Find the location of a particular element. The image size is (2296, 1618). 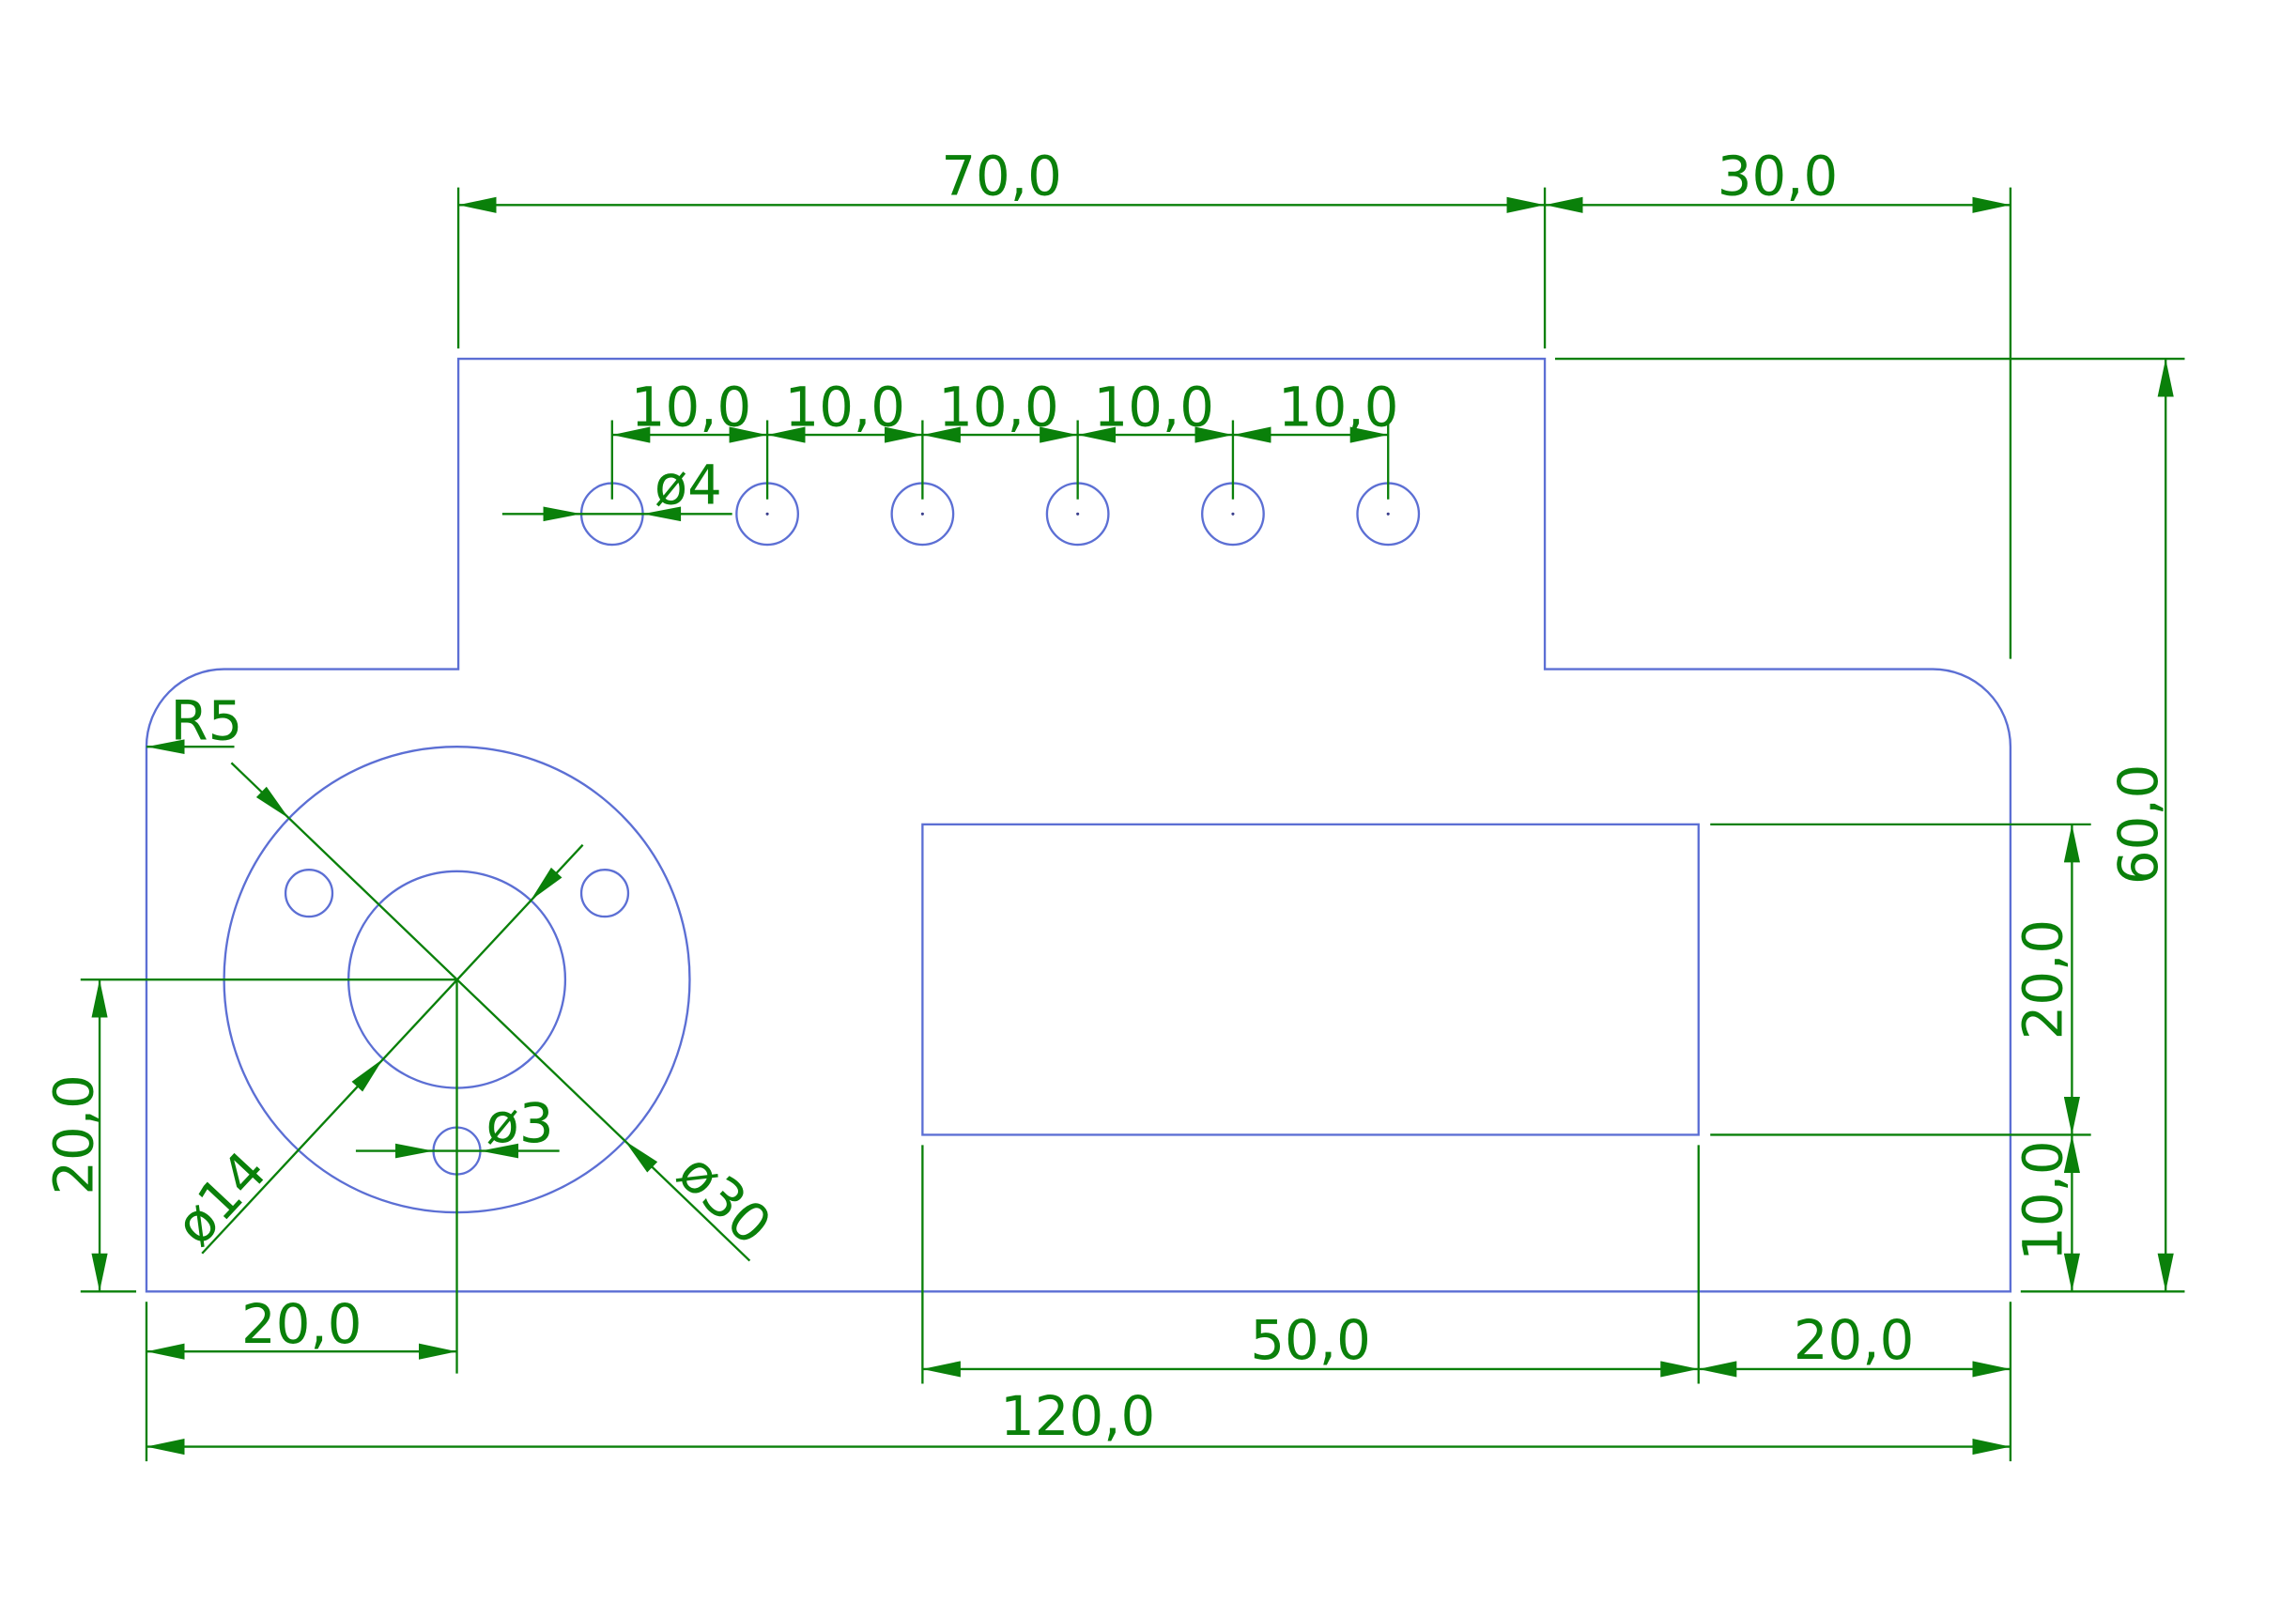

dimension-slot-right-offset: 20,0 is located at coordinates (1855, 1382).